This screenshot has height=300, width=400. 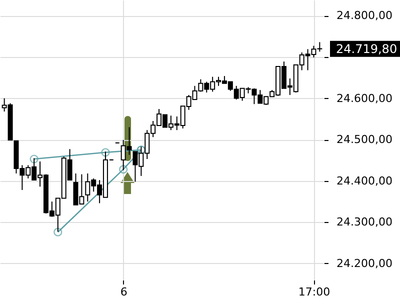 What do you see at coordinates (367, 49) in the screenshot?
I see `text: 24.719,80` at bounding box center [367, 49].